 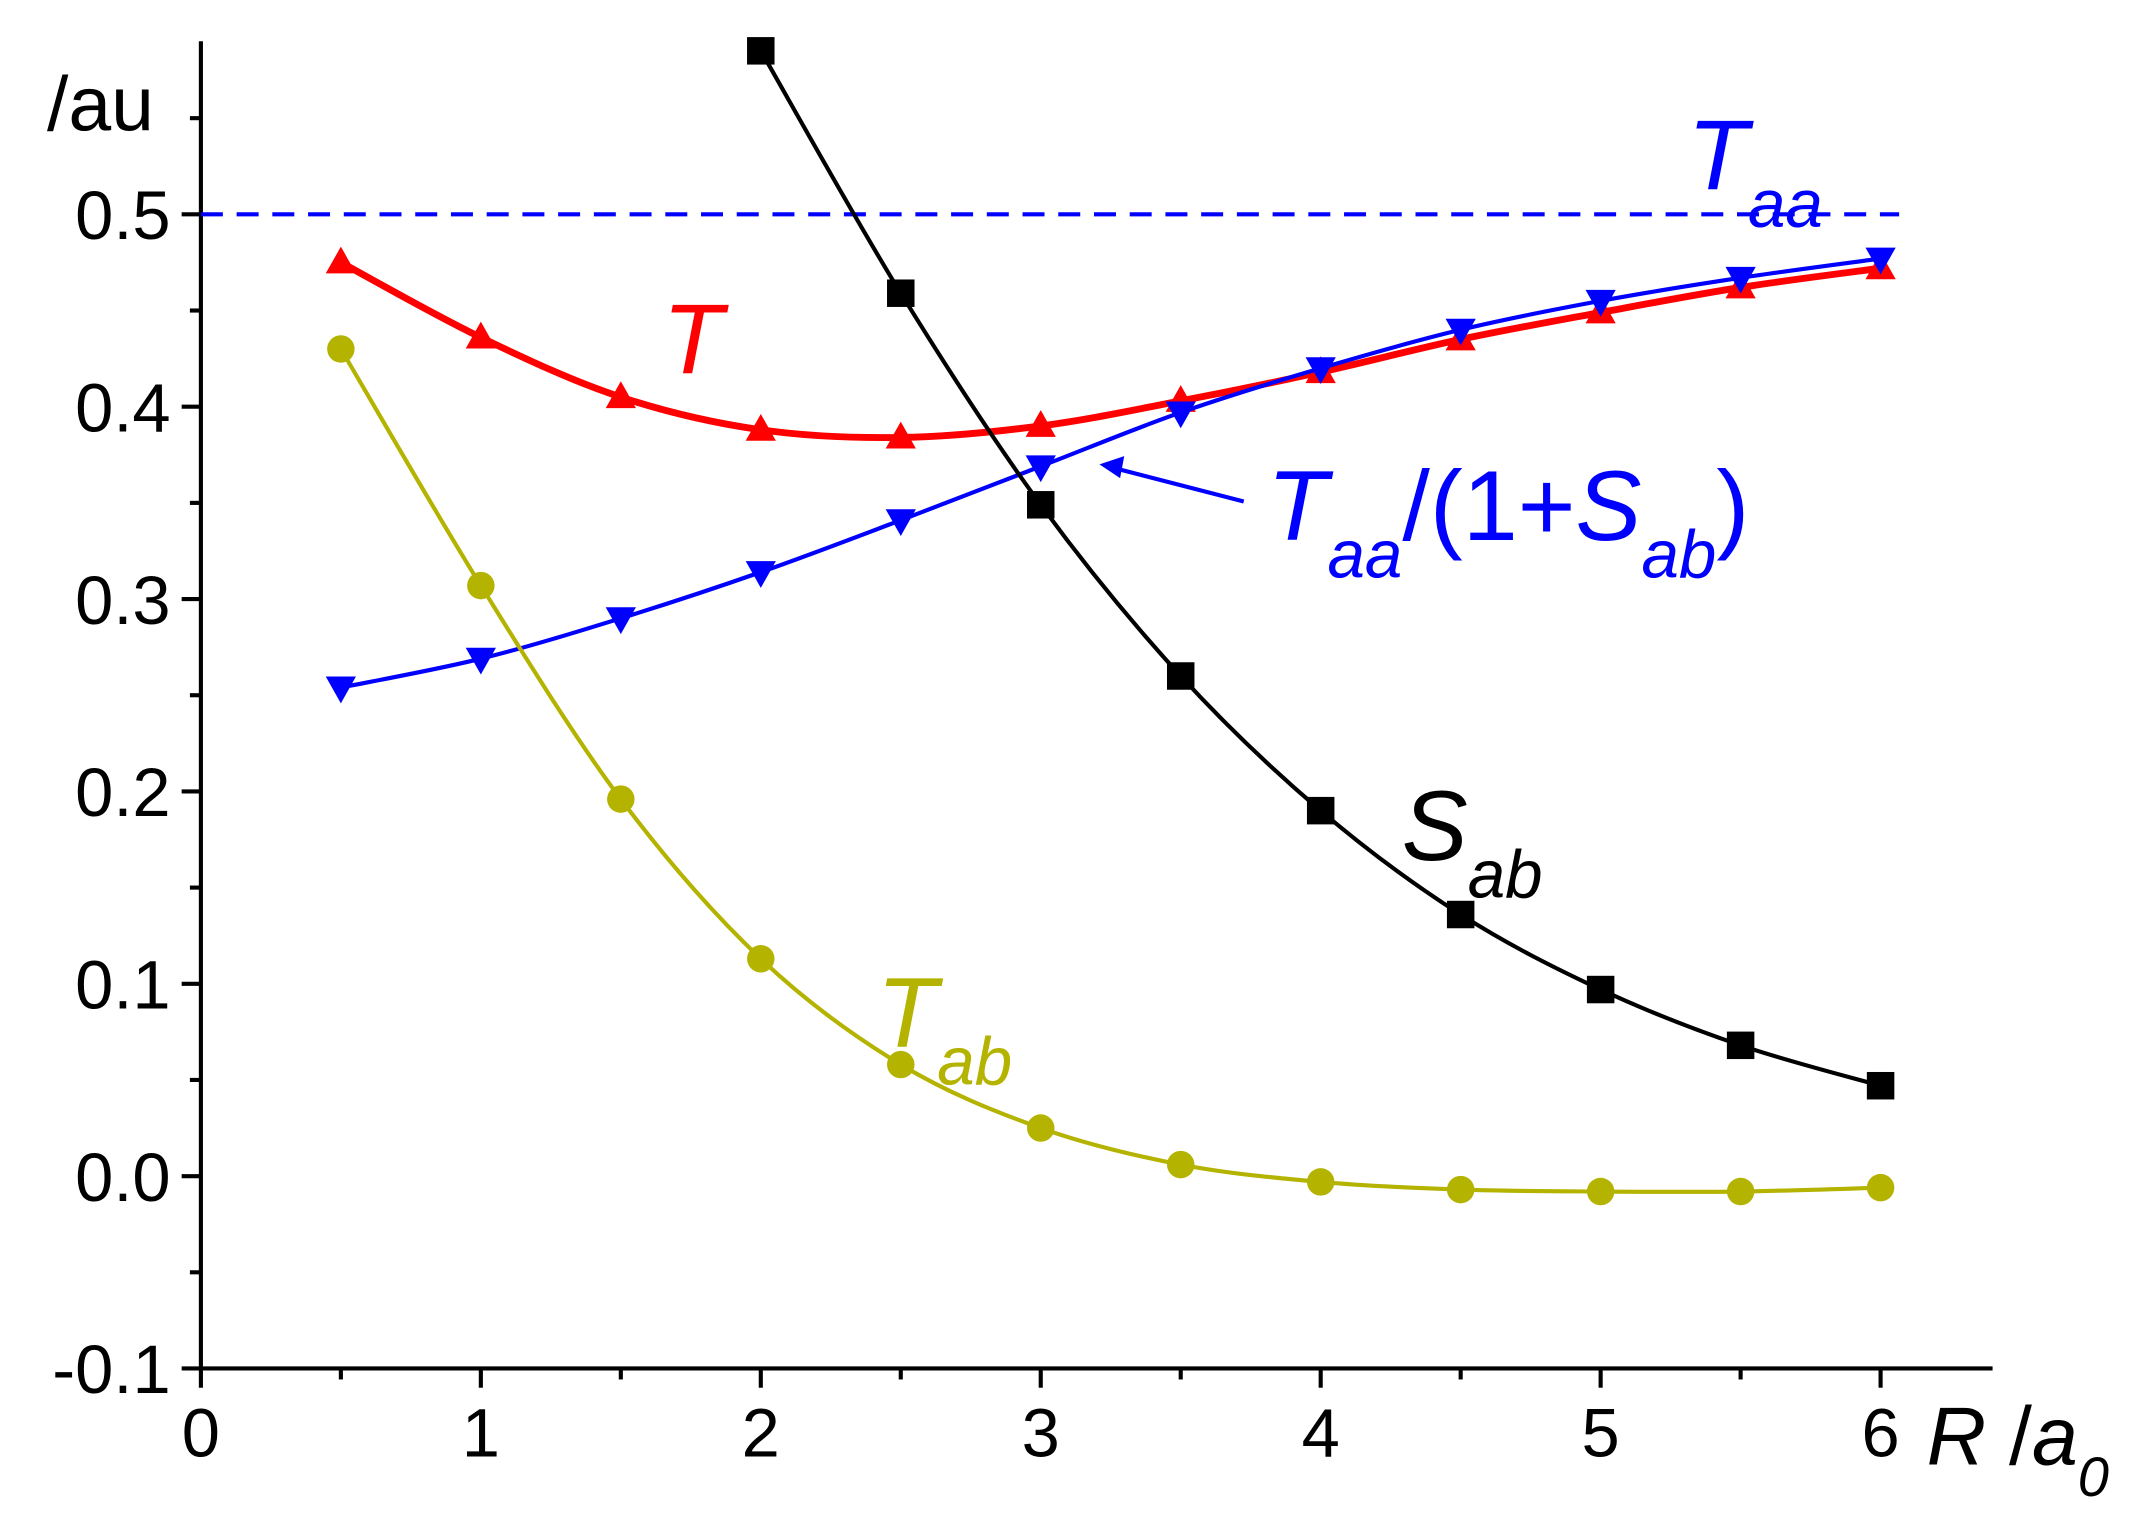 I want to click on x-axis-label: R /a0, so click(x=2018, y=1449).